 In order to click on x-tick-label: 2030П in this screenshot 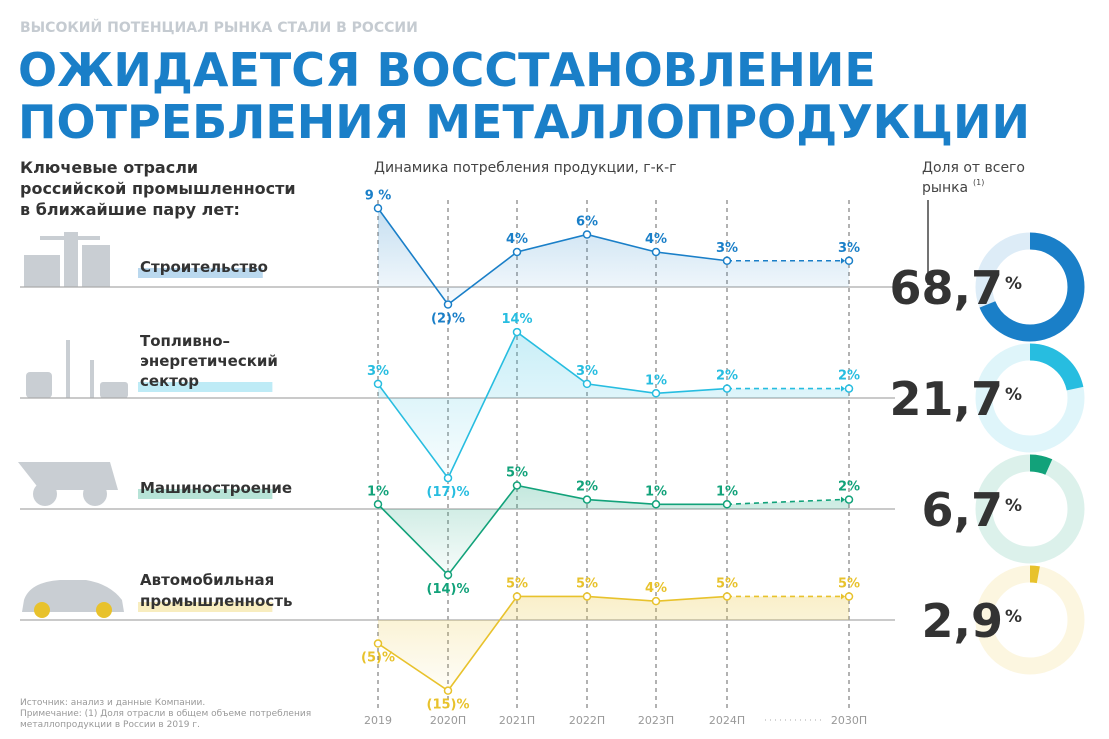, I will do `click(849, 720)`.